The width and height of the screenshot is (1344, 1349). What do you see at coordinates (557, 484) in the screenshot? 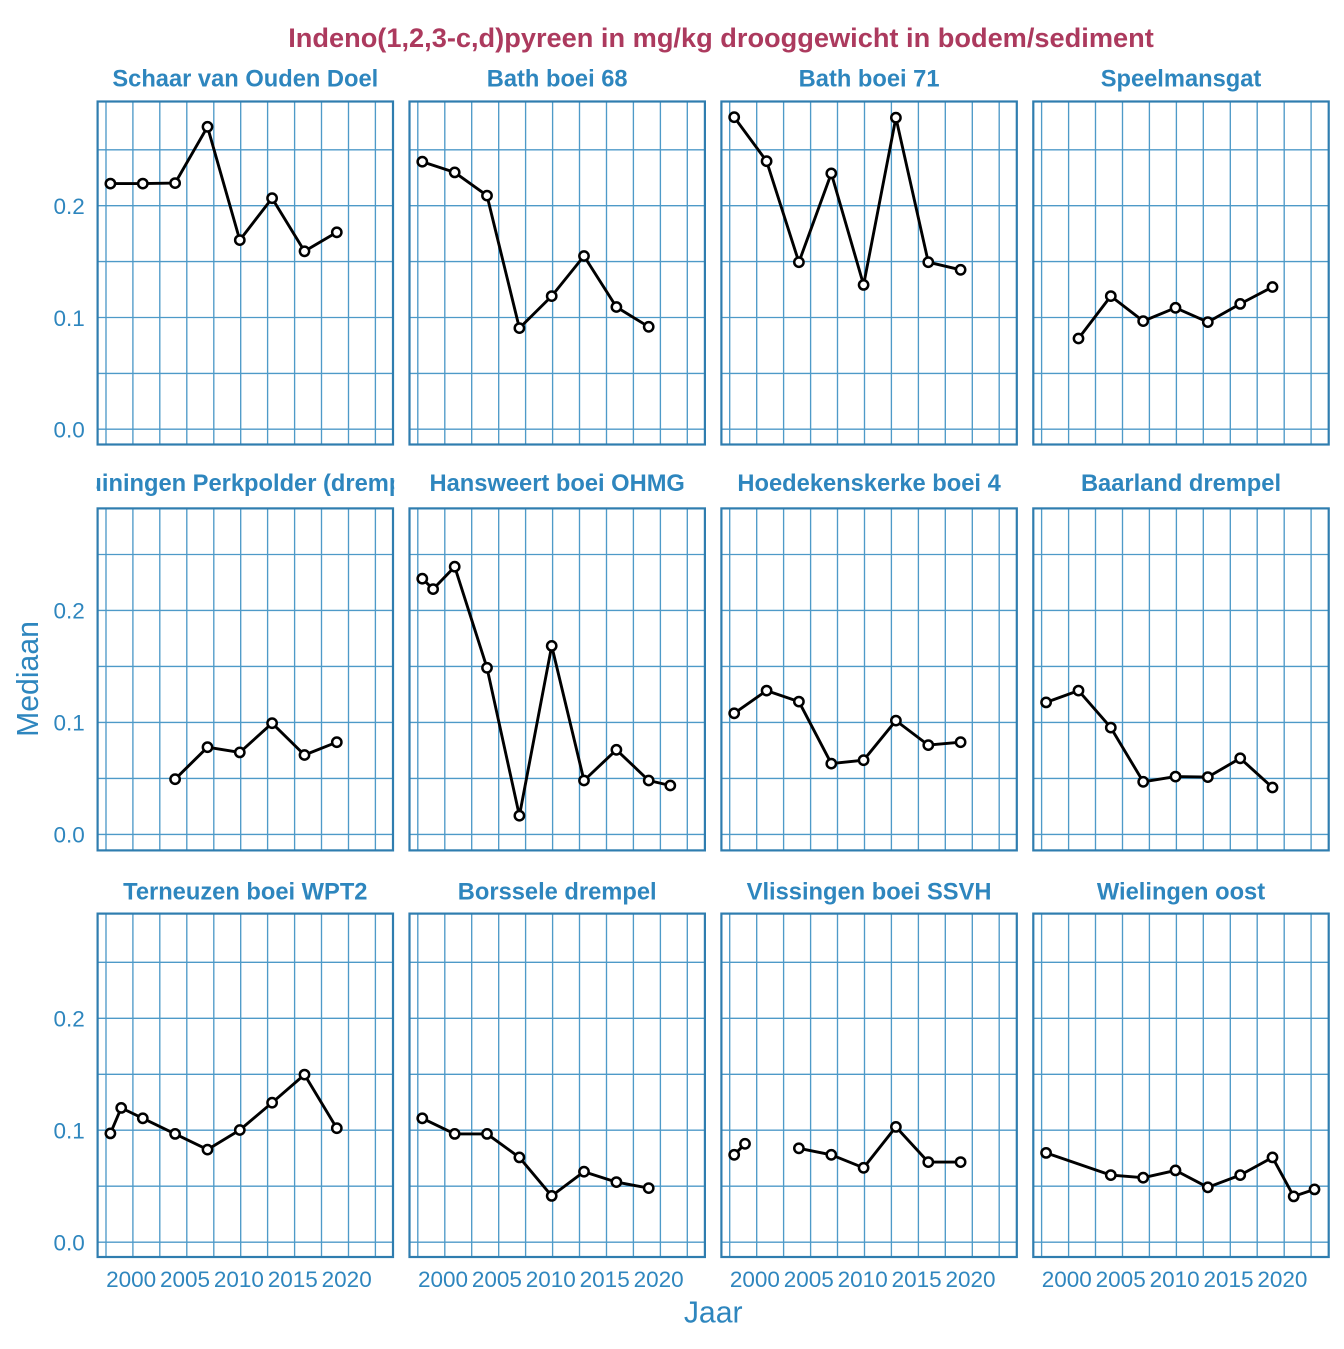
I see `svg-text: Hansweert boei OHMG` at bounding box center [557, 484].